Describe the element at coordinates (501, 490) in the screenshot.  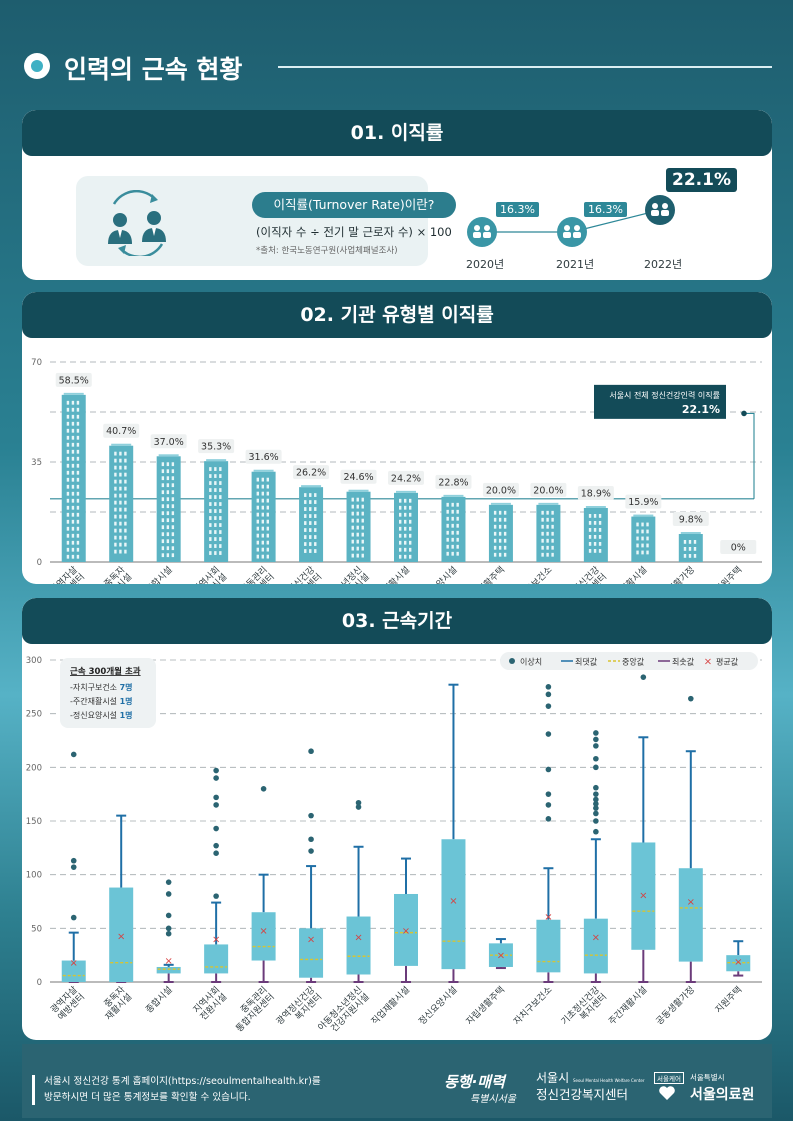
I see `value-label: 20.0%` at that location.